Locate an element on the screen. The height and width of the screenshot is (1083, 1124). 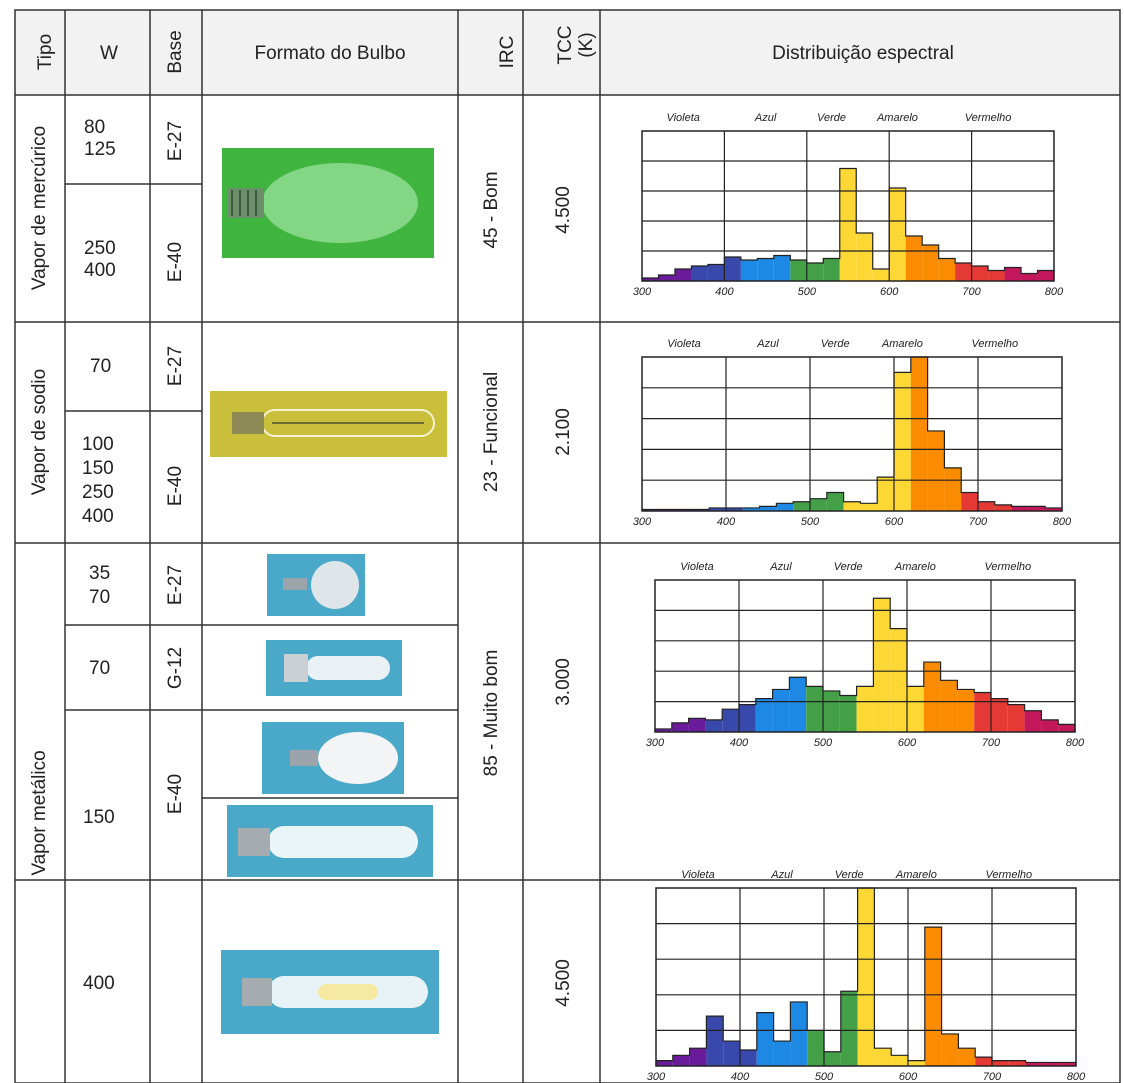
band-label: Vermelho is located at coordinates (988, 118).